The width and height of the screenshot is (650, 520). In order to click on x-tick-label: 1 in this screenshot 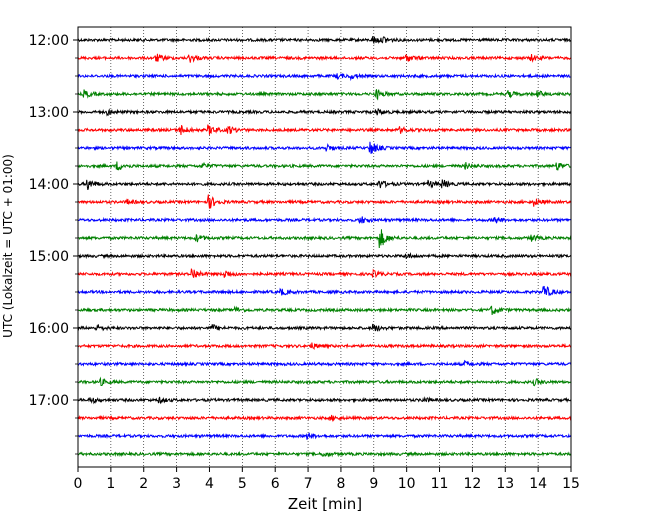, I will do `click(110, 484)`.